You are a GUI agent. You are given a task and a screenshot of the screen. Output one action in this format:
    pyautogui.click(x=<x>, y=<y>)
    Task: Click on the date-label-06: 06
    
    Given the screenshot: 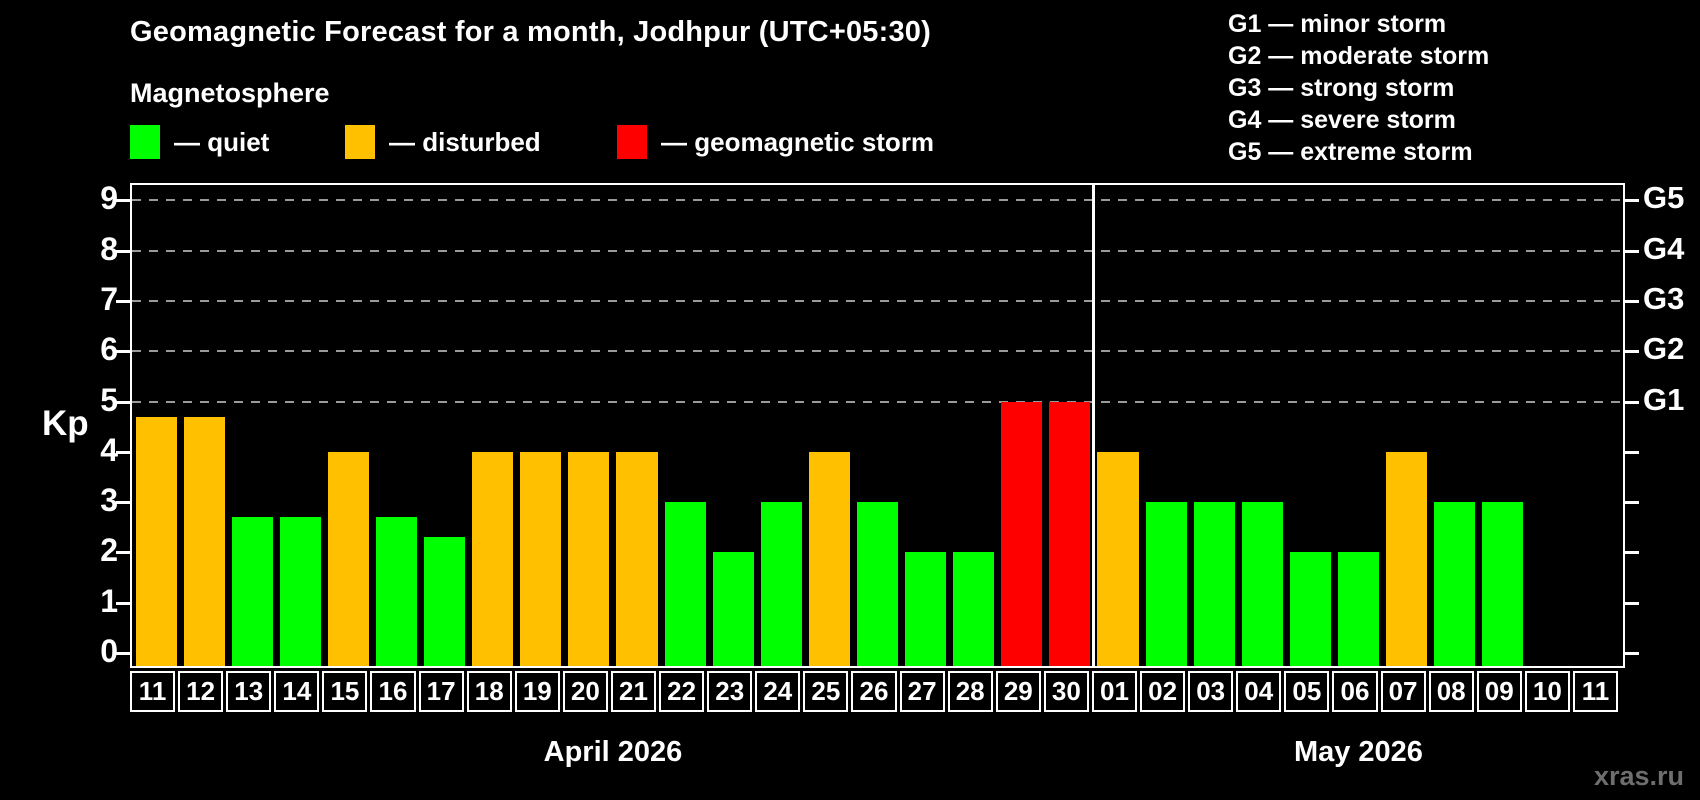 What is the action you would take?
    pyautogui.click(x=1355, y=691)
    